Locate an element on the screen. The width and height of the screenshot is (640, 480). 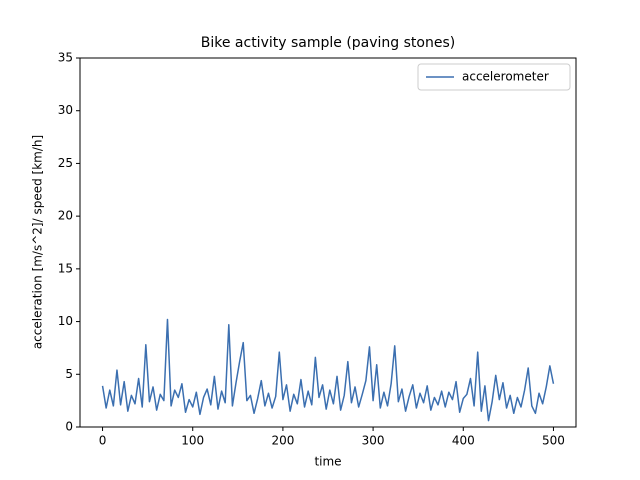
y-tick-label: 15 is located at coordinates (65, 268).